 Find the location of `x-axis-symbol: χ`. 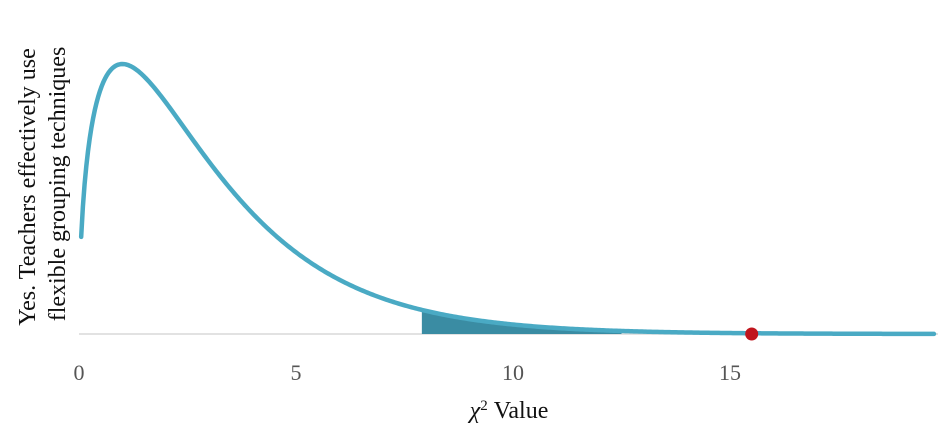

x-axis-symbol: χ is located at coordinates (475, 411).